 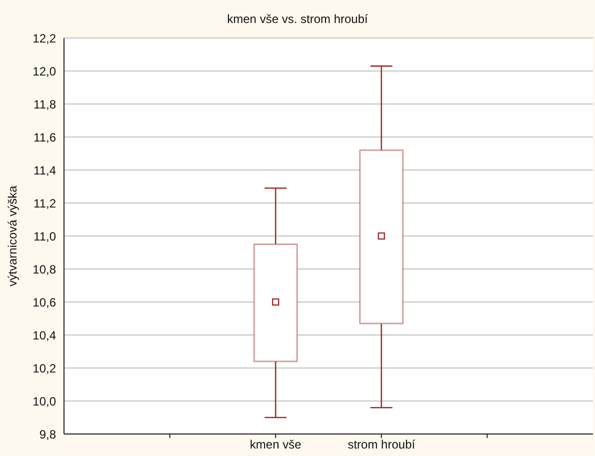 I want to click on y-tick-label: 10,6, so click(x=44, y=302).